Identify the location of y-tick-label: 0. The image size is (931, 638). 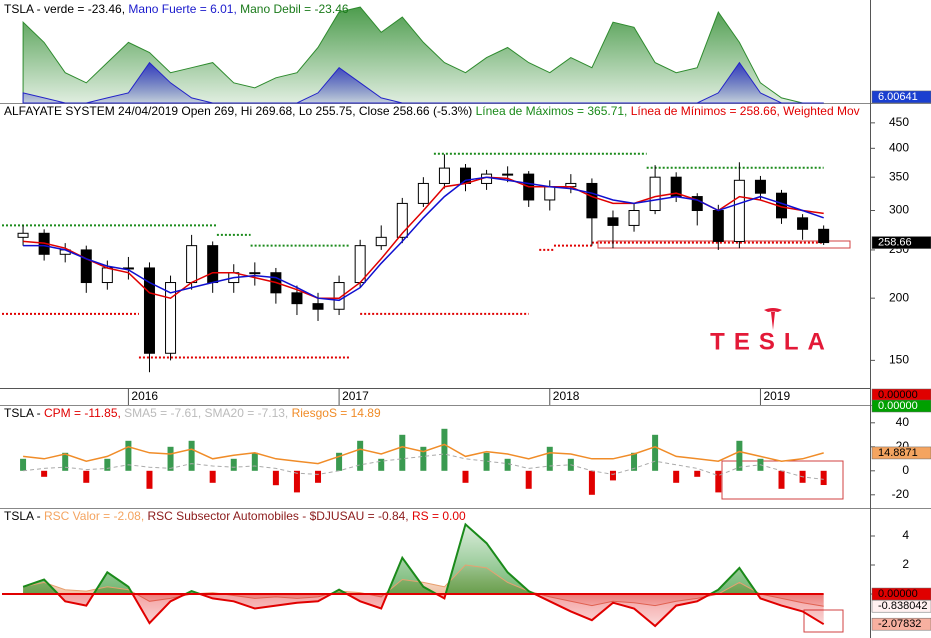
(905, 470).